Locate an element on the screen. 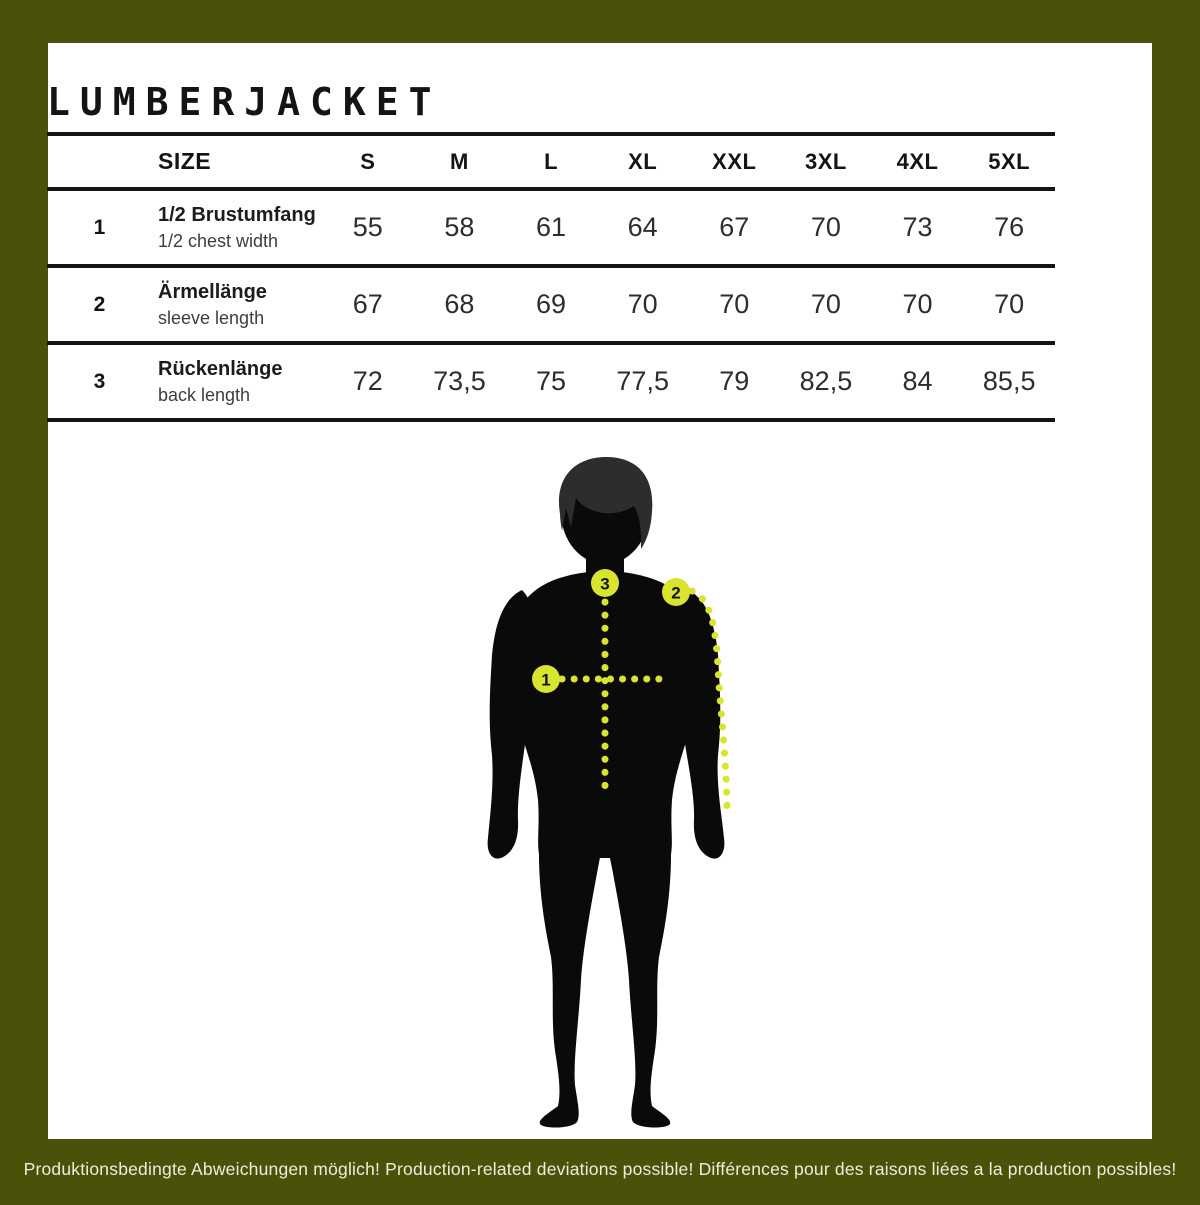 The image size is (1200, 1205). row-label: 1/2 Brustumfang 1/2 chest width is located at coordinates (237, 227).